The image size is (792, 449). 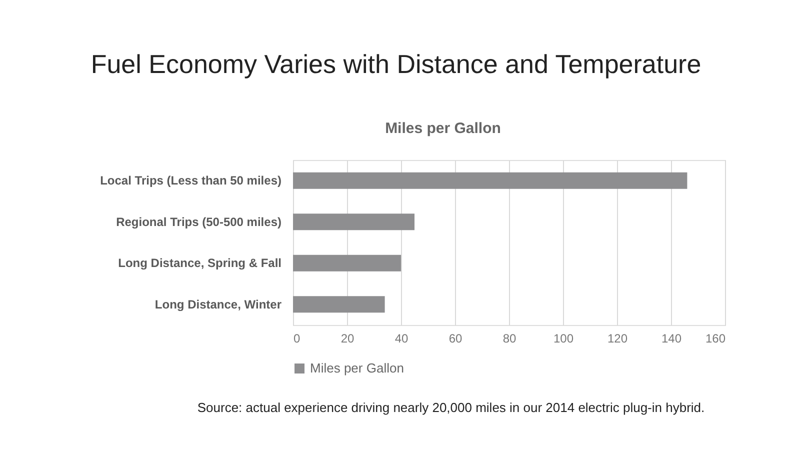 I want to click on y-tick-label: Long Distance, Winter, so click(x=218, y=304).